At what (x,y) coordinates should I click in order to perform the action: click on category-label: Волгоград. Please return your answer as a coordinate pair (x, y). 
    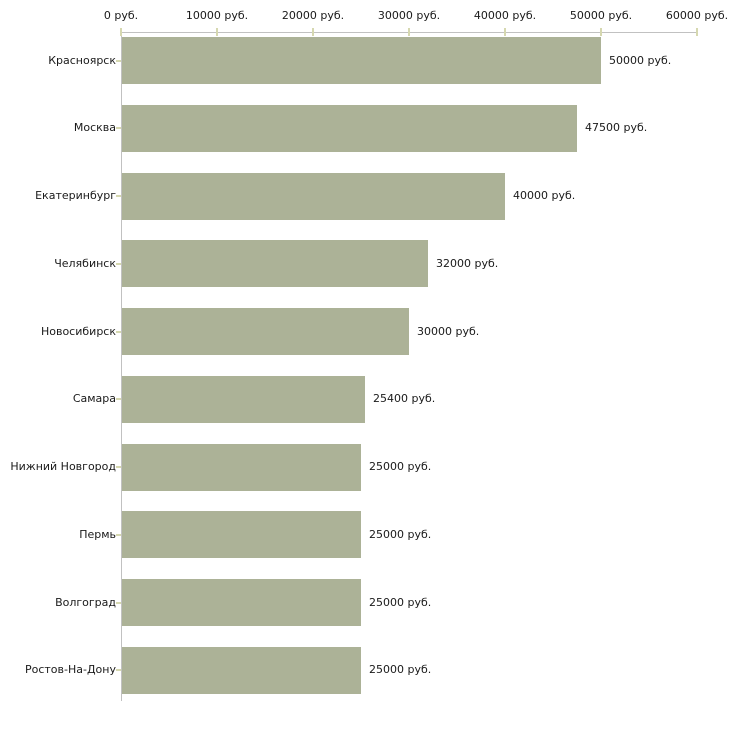
    Looking at the image, I should click on (85, 602).